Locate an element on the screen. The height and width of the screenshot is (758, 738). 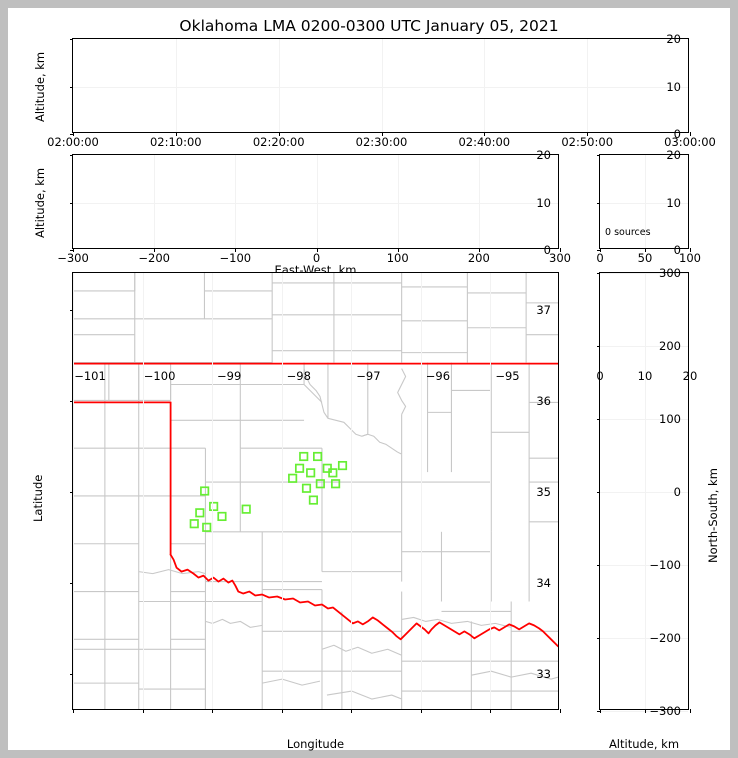
y-tick-label: 36 is located at coordinates (543, 401).